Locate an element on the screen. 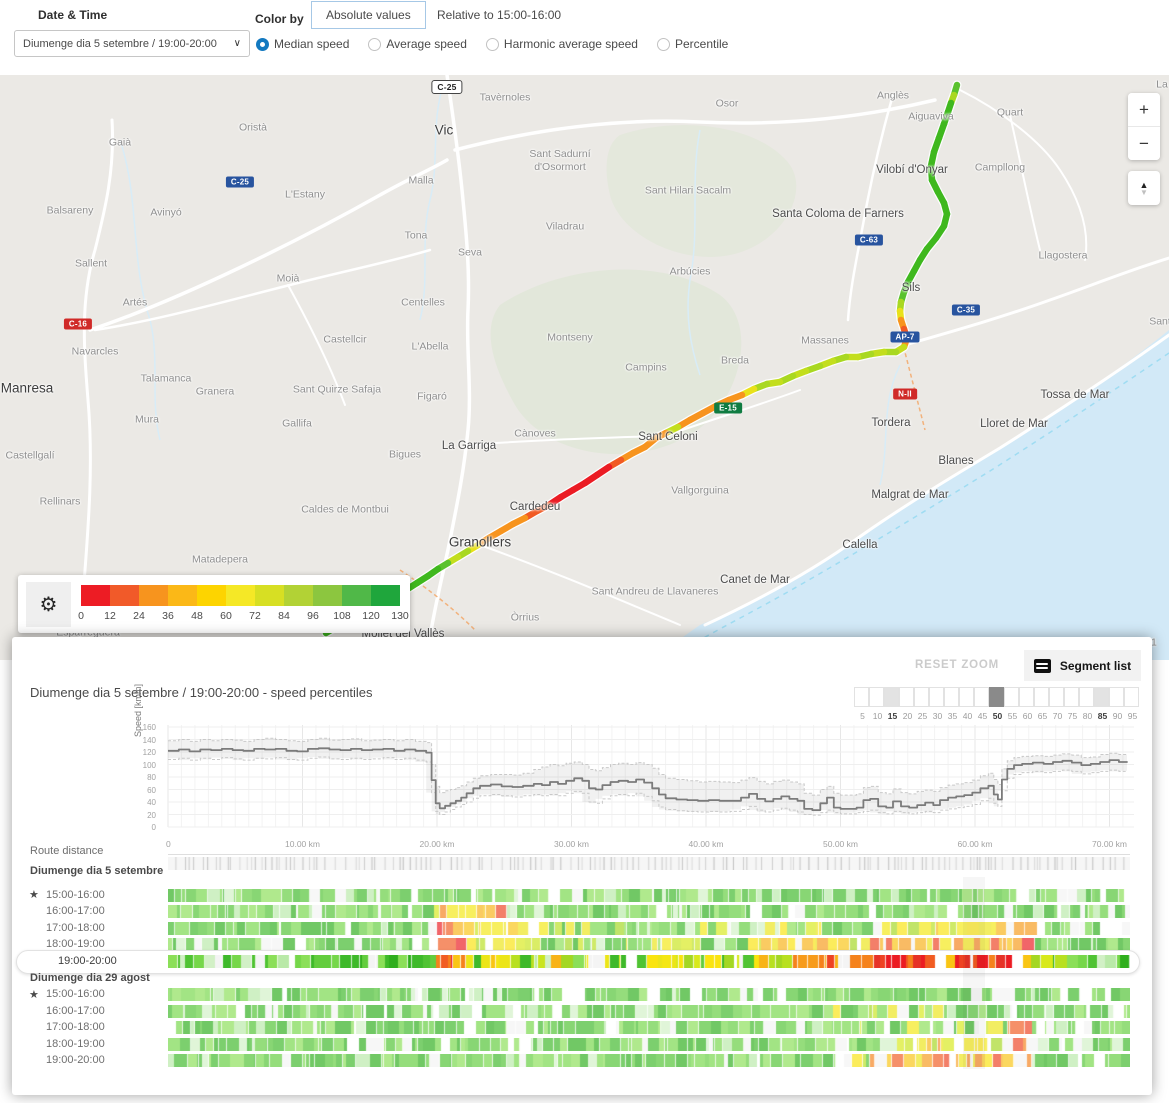  percentile-label: 60 is located at coordinates (1027, 716).